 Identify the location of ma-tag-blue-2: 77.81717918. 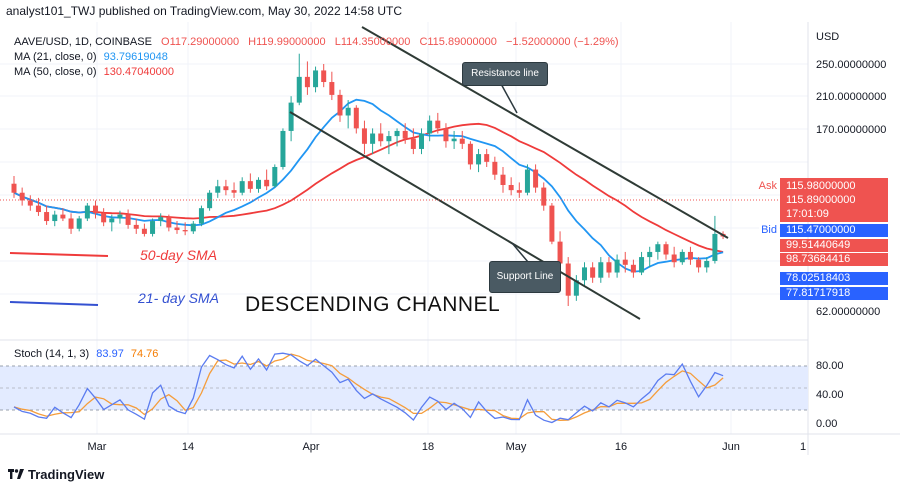
(834, 293).